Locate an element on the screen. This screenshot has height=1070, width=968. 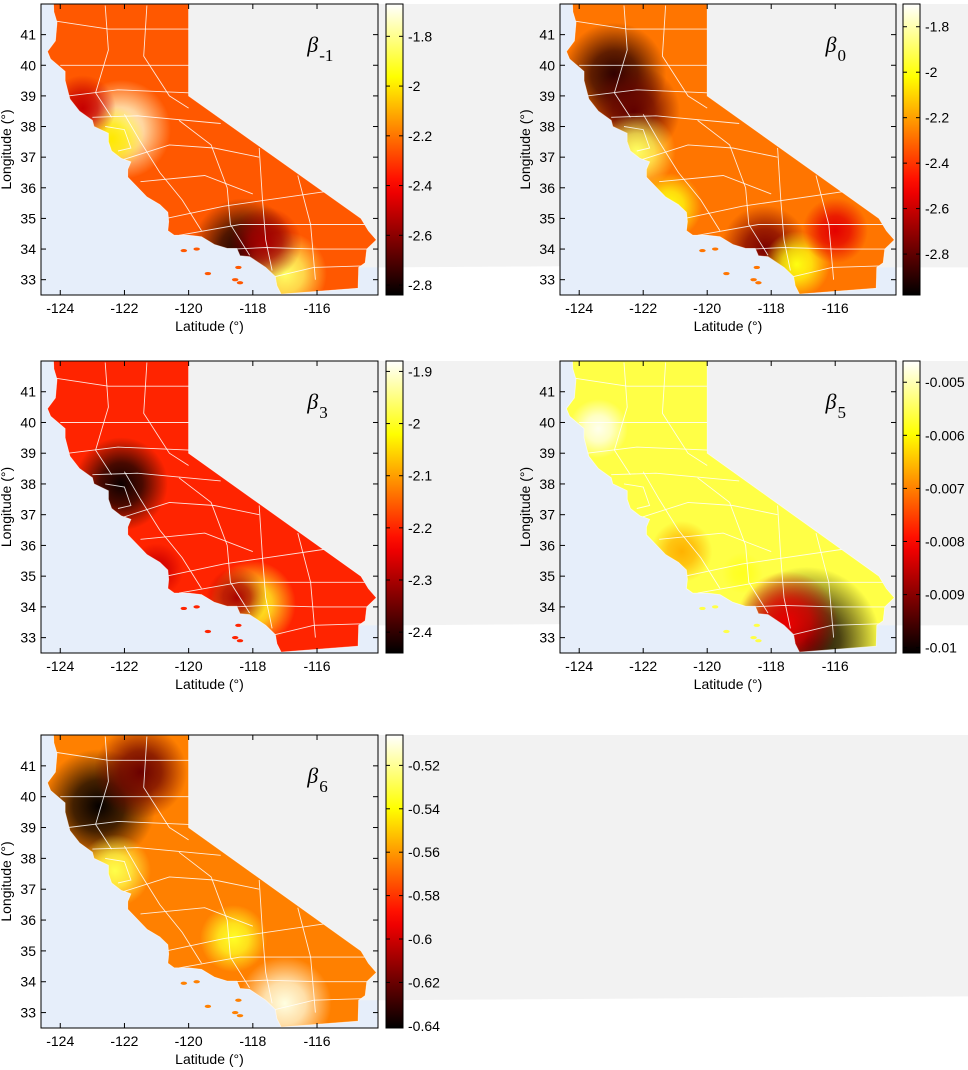
base-fill is located at coordinates (212, 507).